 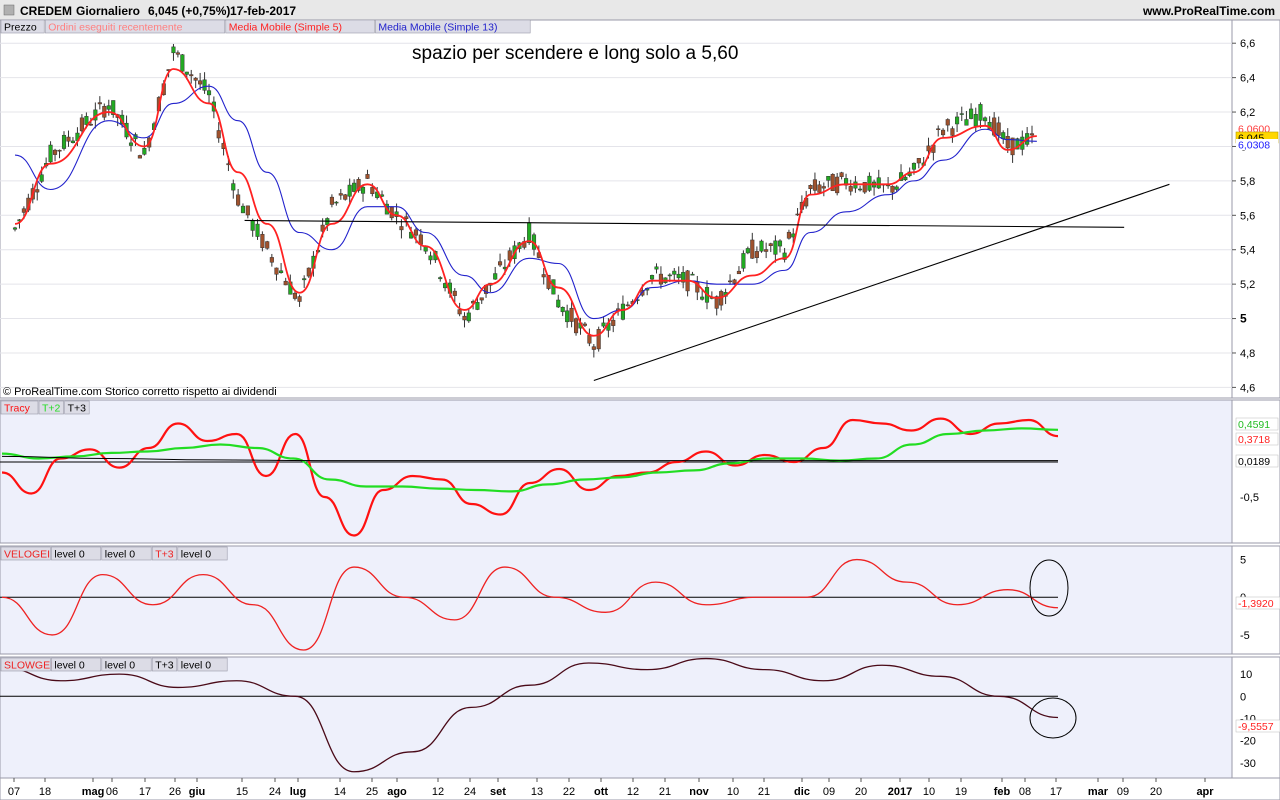 What do you see at coordinates (45, 792) in the screenshot?
I see `x-tick-label: 18` at bounding box center [45, 792].